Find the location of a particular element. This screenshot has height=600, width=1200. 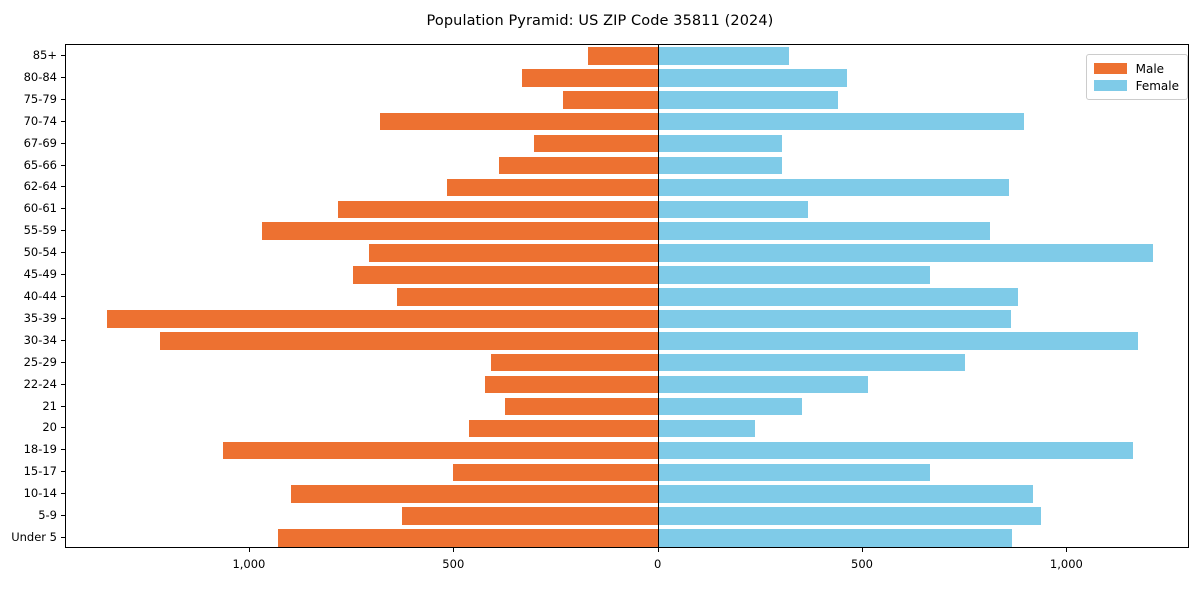

y-axis-tick-label: 25-29 is located at coordinates (40, 361).